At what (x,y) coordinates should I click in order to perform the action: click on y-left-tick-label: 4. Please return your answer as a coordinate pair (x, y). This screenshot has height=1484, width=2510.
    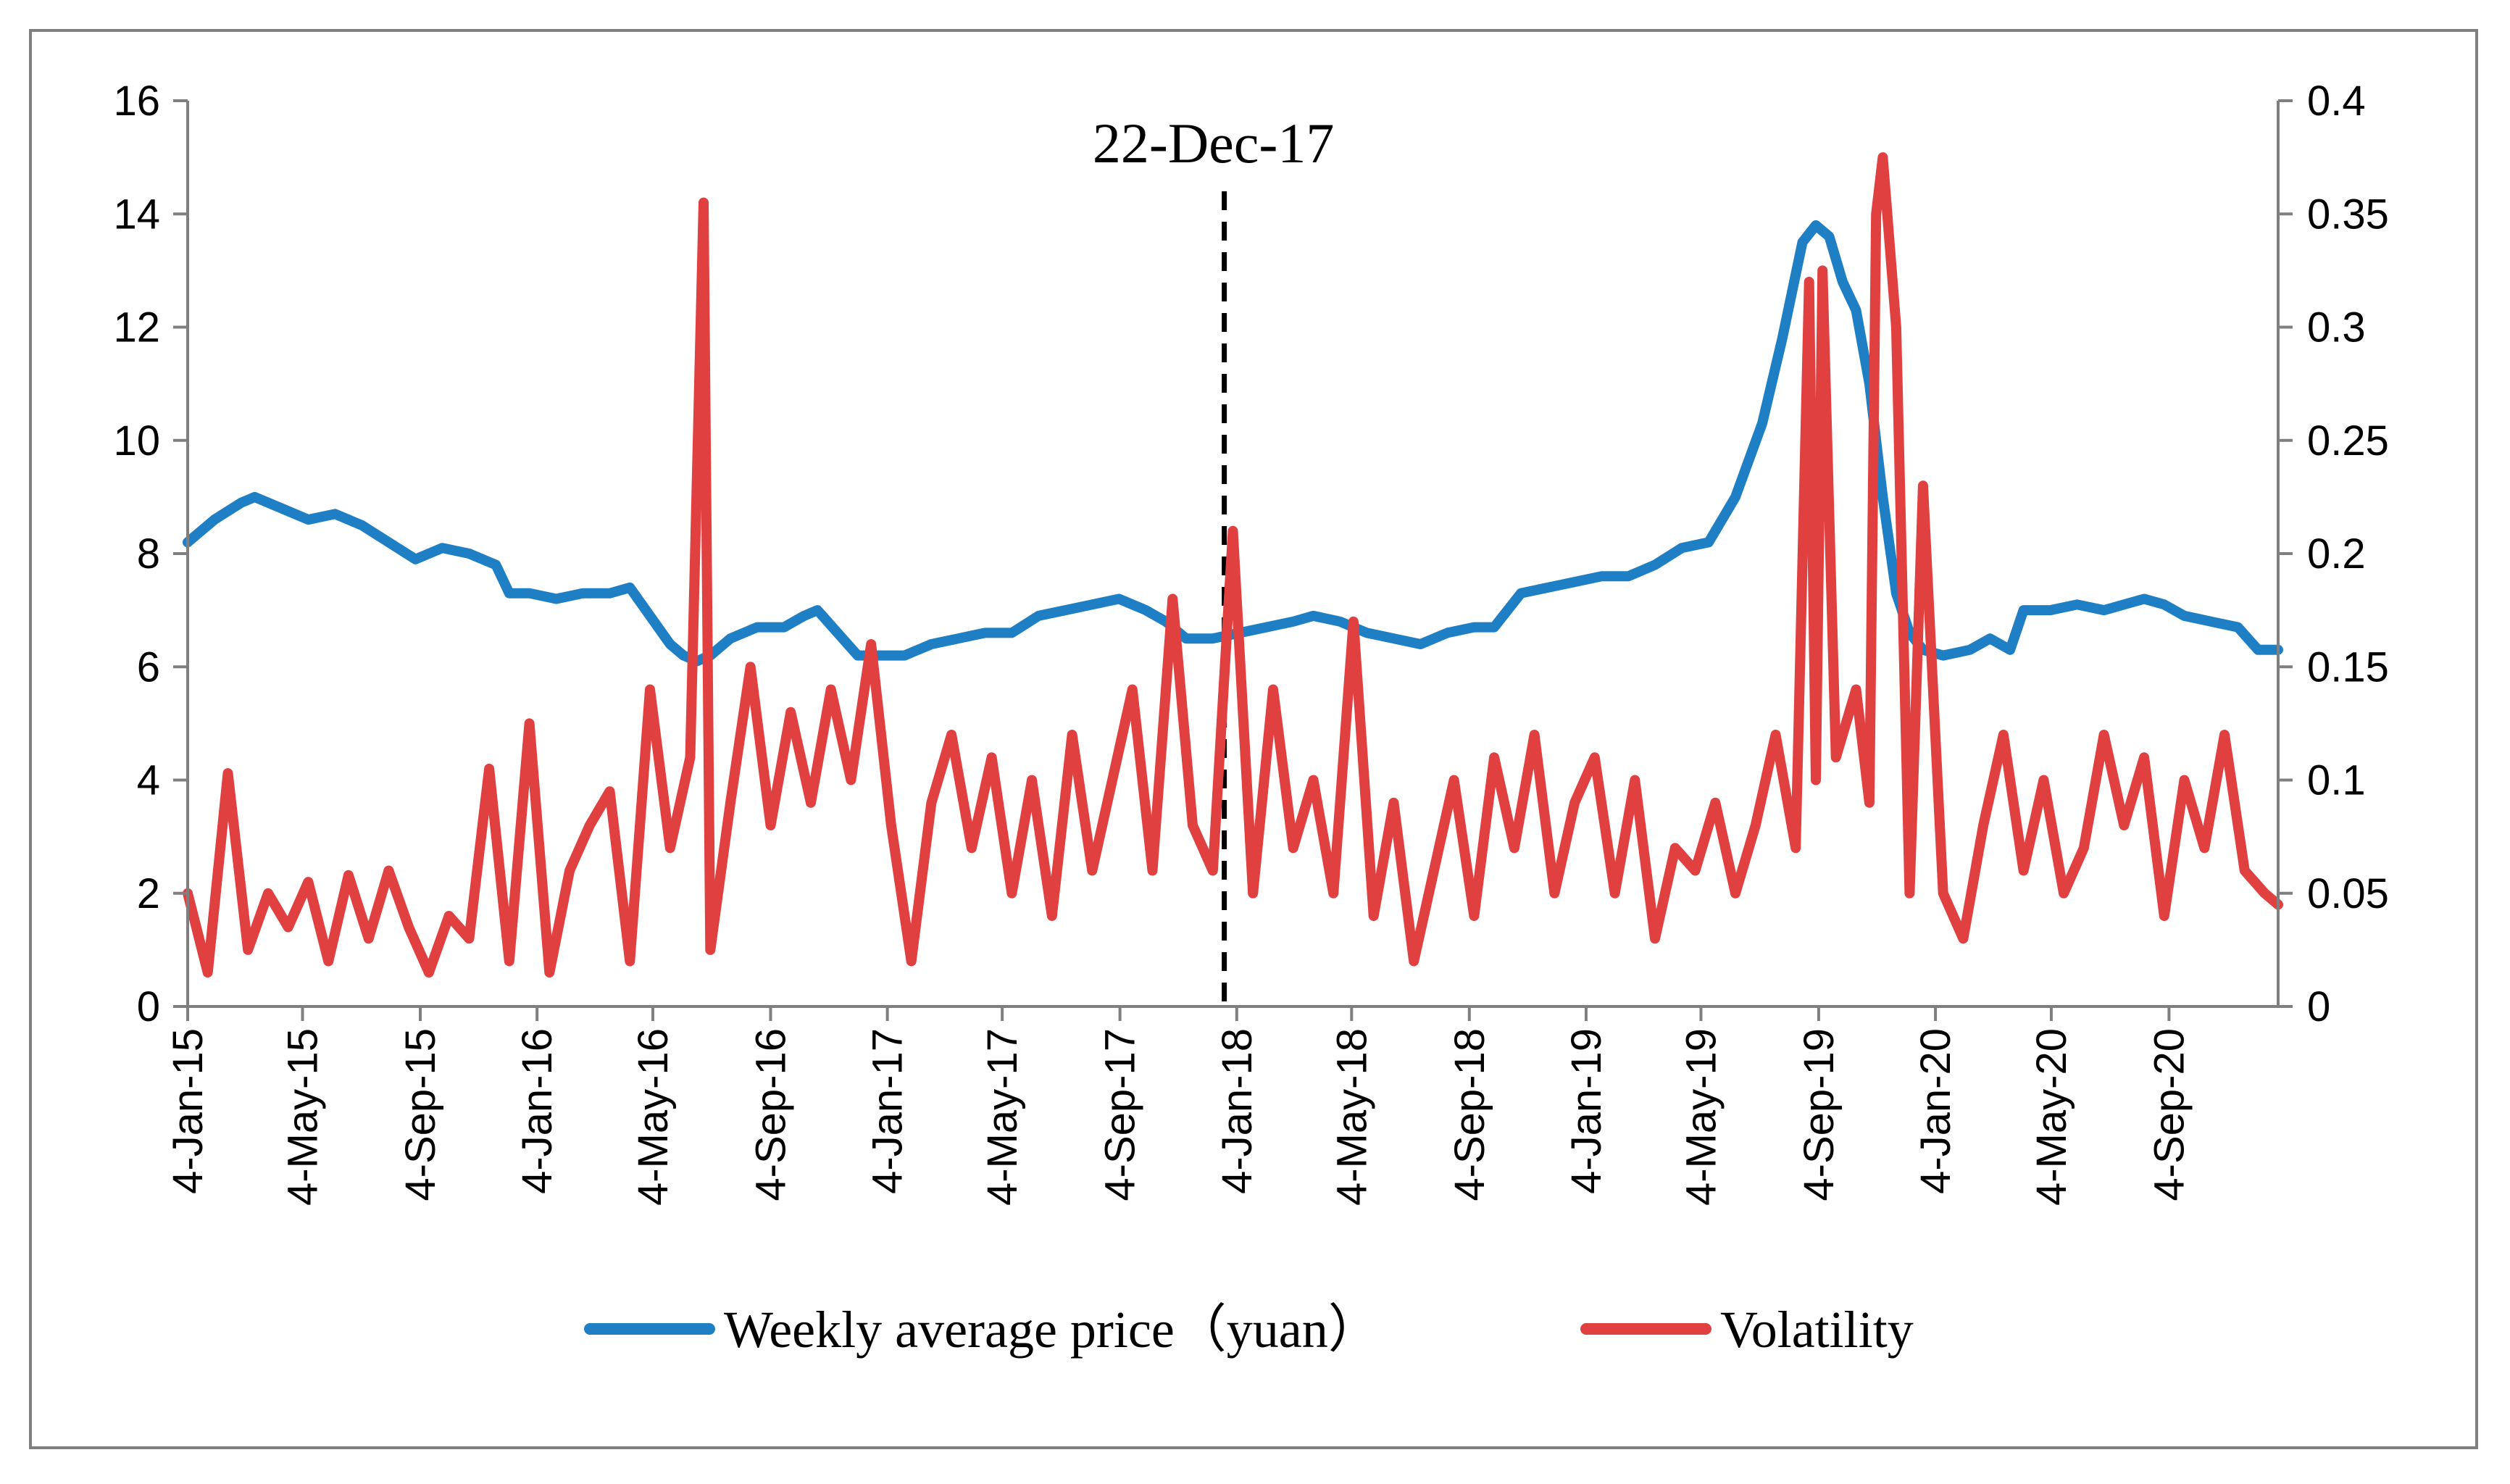
    Looking at the image, I should click on (148, 781).